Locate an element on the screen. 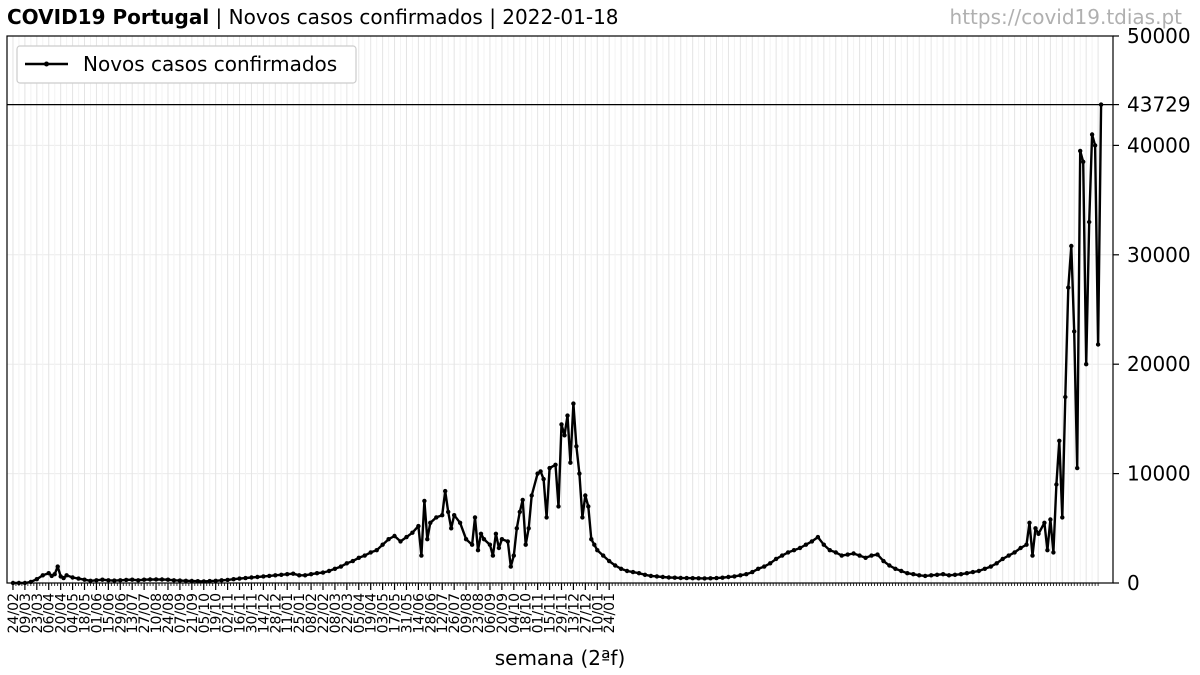  x-tick-label: 13/12 is located at coordinates (574, 613).